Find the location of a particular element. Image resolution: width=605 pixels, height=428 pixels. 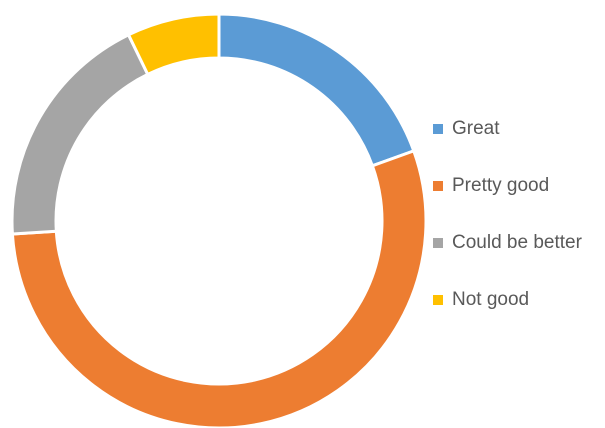

legend-item-pretty-good: Pretty good is located at coordinates (507, 185).